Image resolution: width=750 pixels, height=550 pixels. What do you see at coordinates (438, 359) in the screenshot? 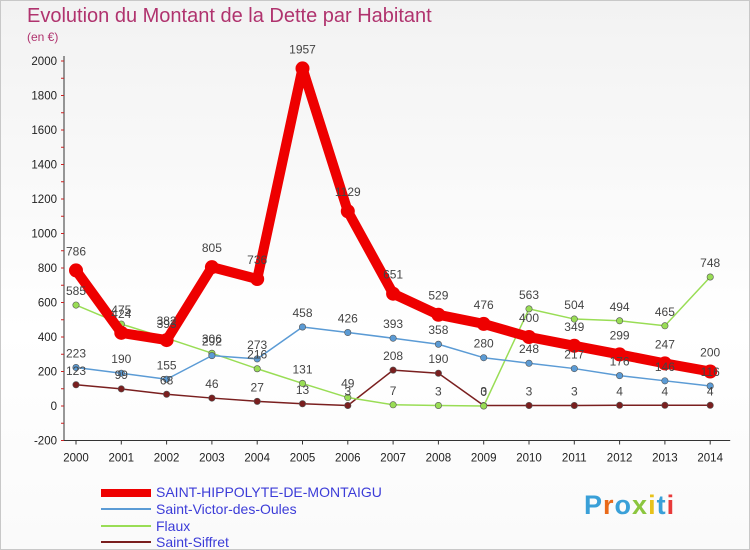
I see `data-label: 190` at bounding box center [438, 359].